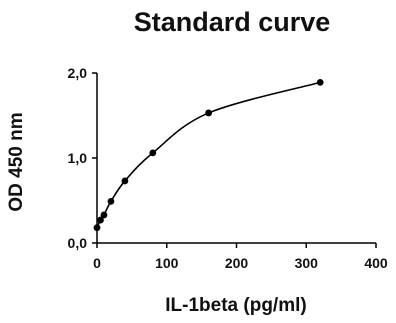 The height and width of the screenshot is (323, 396). What do you see at coordinates (16, 161) in the screenshot?
I see `y-axis-label: OD 450 nm` at bounding box center [16, 161].